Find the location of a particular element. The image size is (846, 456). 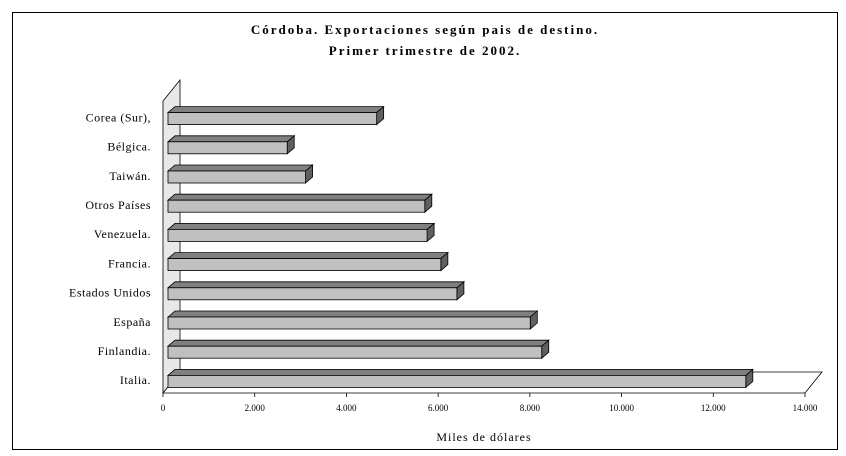

y-tick-label: Bélgica. is located at coordinates (129, 147).